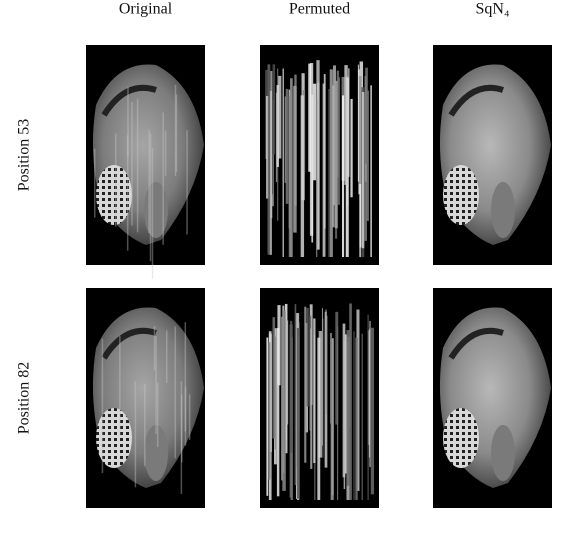 The width and height of the screenshot is (576, 540). Describe the element at coordinates (492, 9) in the screenshot. I see `column-header: SqN₄` at that location.